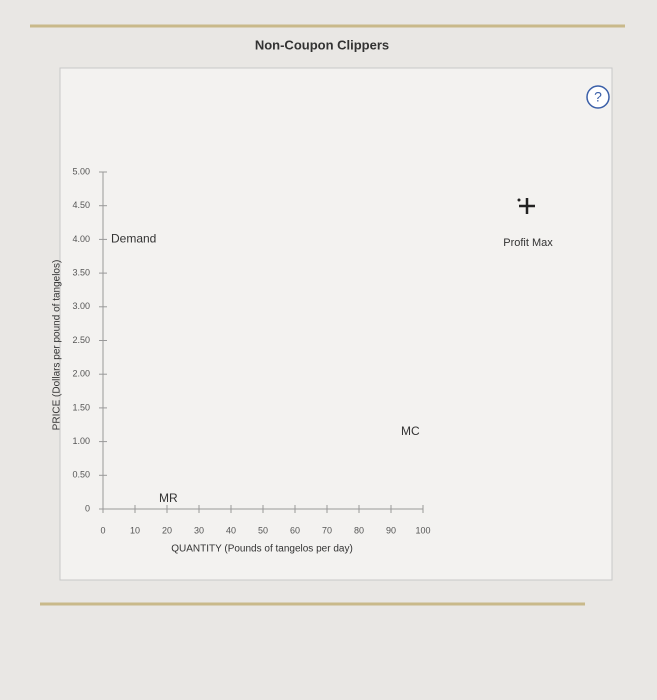 The width and height of the screenshot is (657, 700). I want to click on series-label: Demand, so click(133, 239).